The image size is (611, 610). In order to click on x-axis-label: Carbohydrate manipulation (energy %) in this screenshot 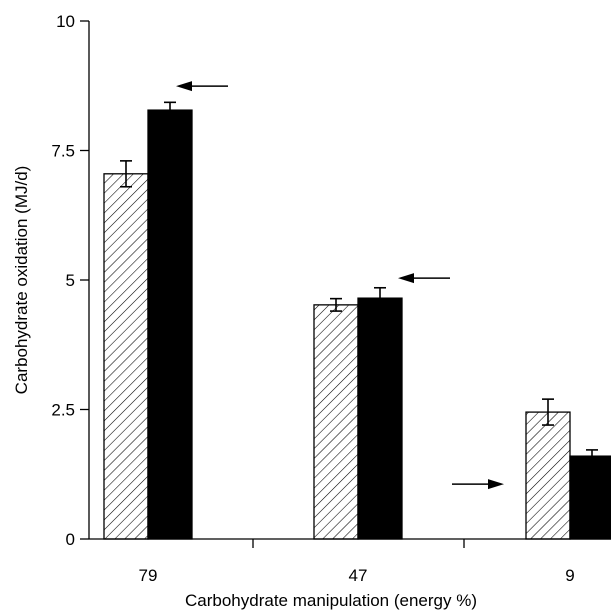, I will do `click(331, 600)`.